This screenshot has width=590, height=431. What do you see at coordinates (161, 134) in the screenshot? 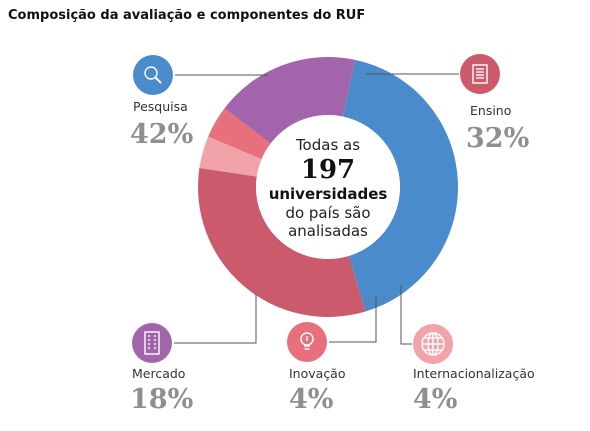
I see `value-label-pesquisa: 42%` at bounding box center [161, 134].